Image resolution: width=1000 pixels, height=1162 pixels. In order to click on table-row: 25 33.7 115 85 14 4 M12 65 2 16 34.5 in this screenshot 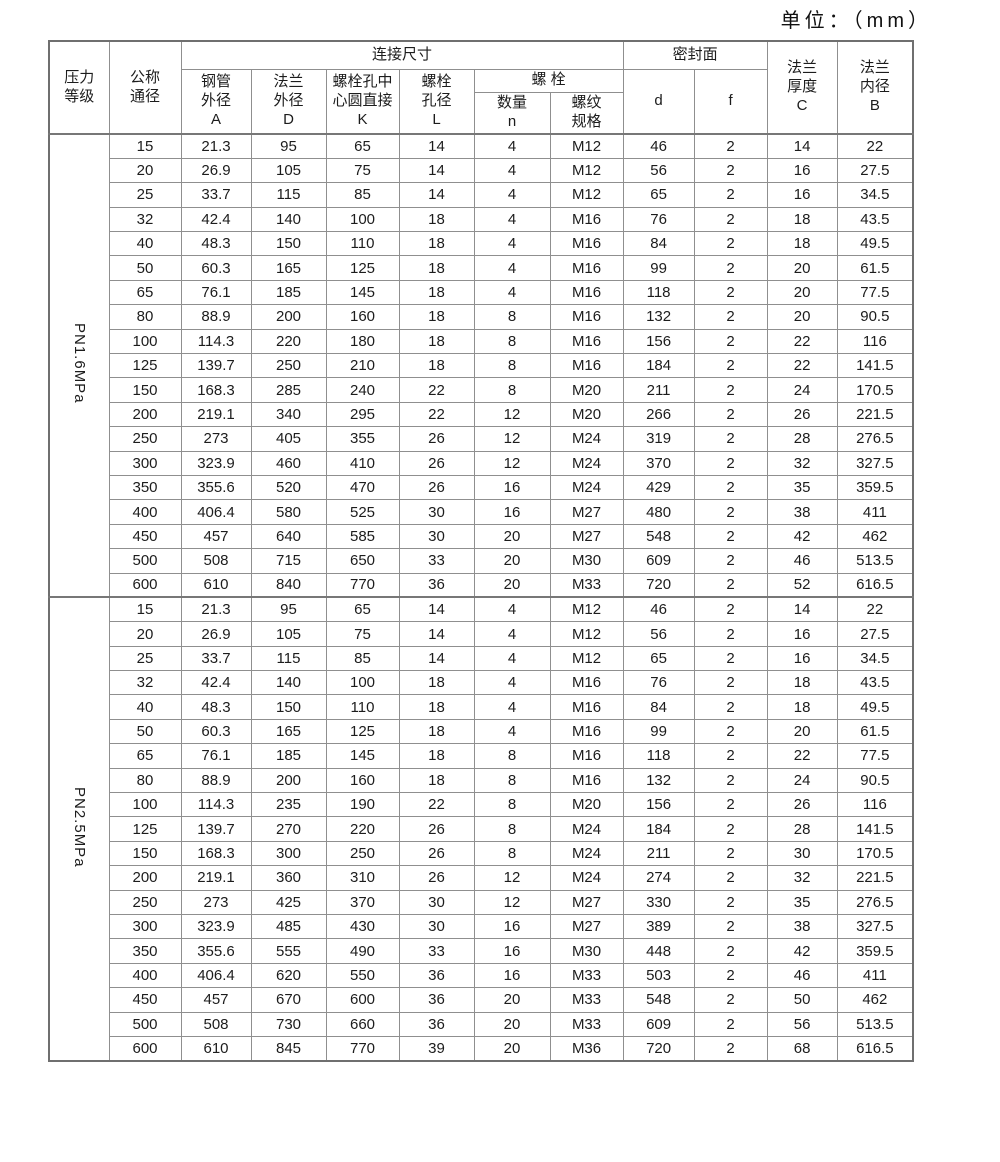, I will do `click(481, 195)`.